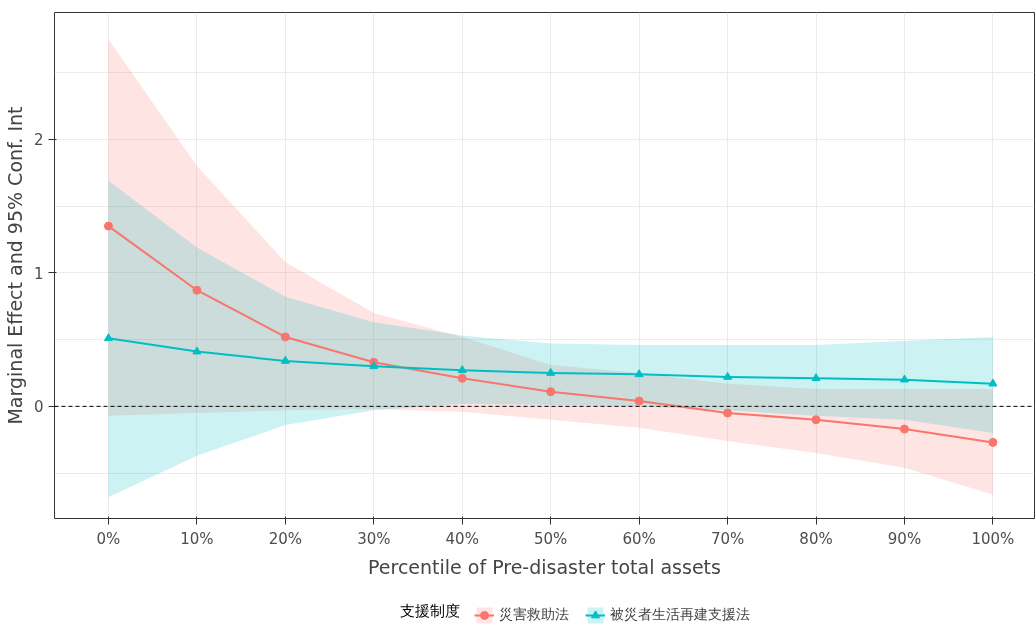 The height and width of the screenshot is (627, 1036). Describe the element at coordinates (534, 615) in the screenshot. I see `legend-label: 災害救助法` at that location.